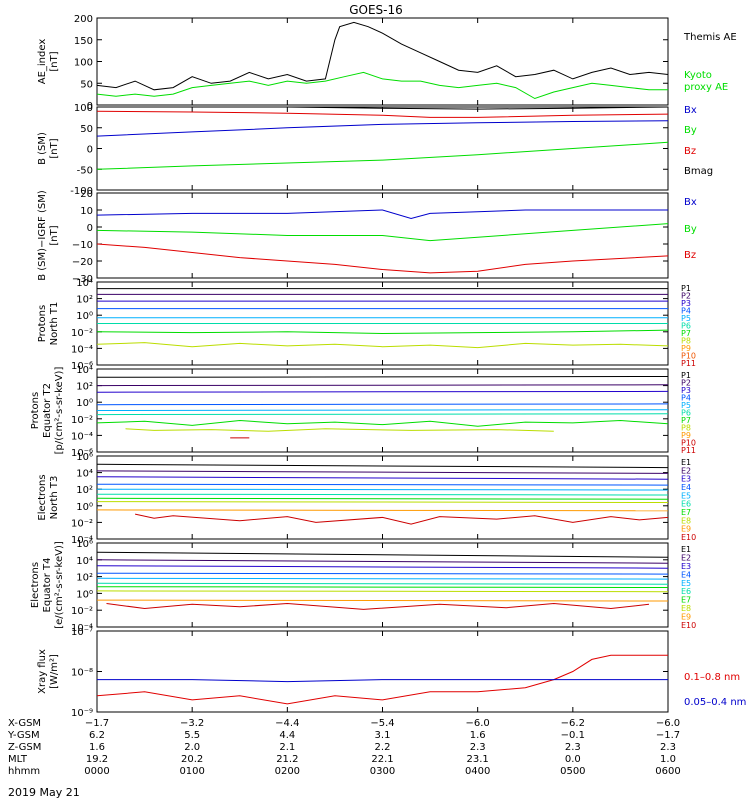  What do you see at coordinates (686, 435) in the screenshot?
I see `legend-label: P9` at bounding box center [686, 435].